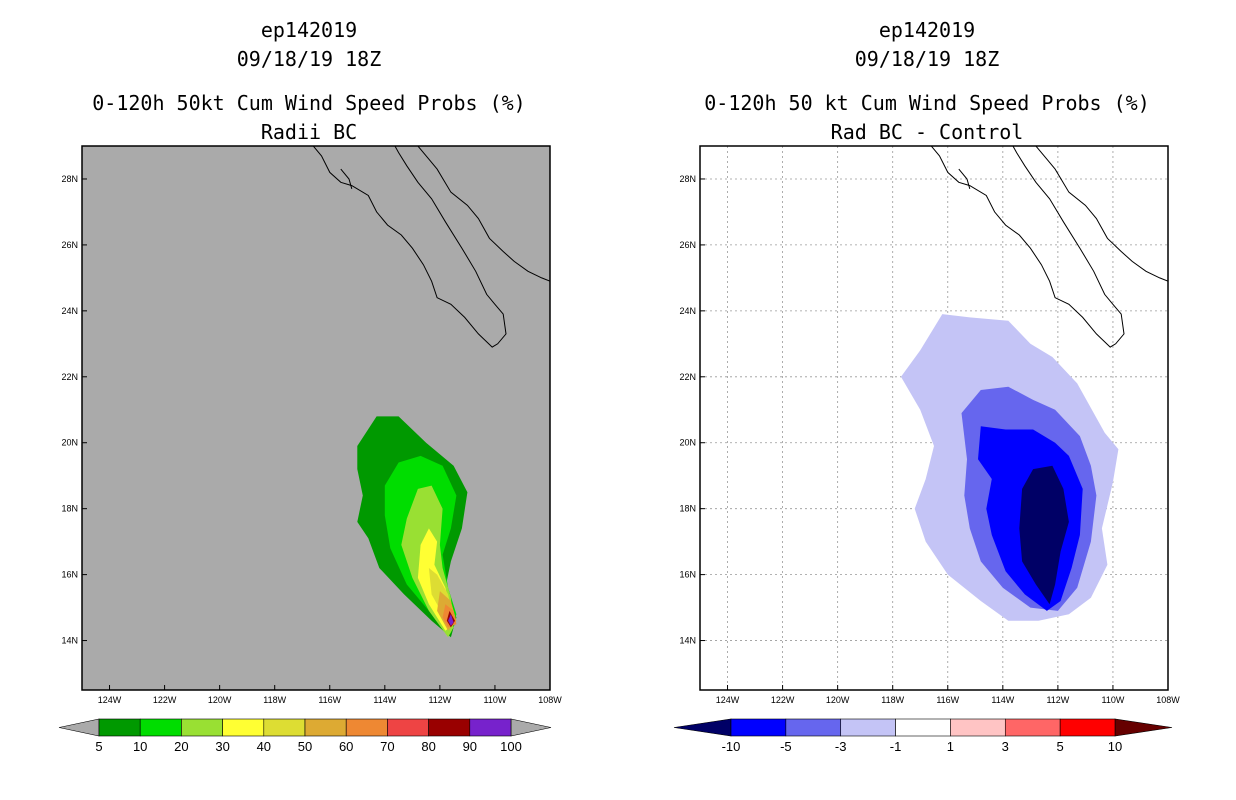  I want to click on subtitle: Radii BC, so click(309, 132).